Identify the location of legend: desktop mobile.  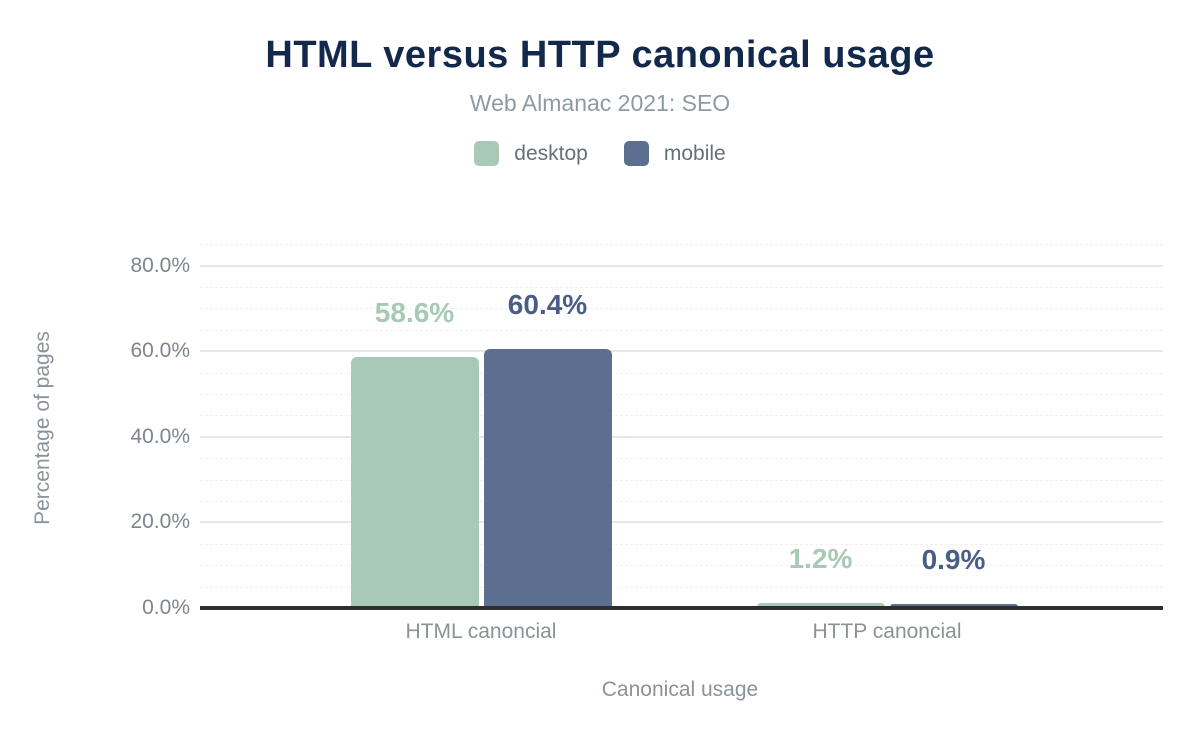
(600, 153).